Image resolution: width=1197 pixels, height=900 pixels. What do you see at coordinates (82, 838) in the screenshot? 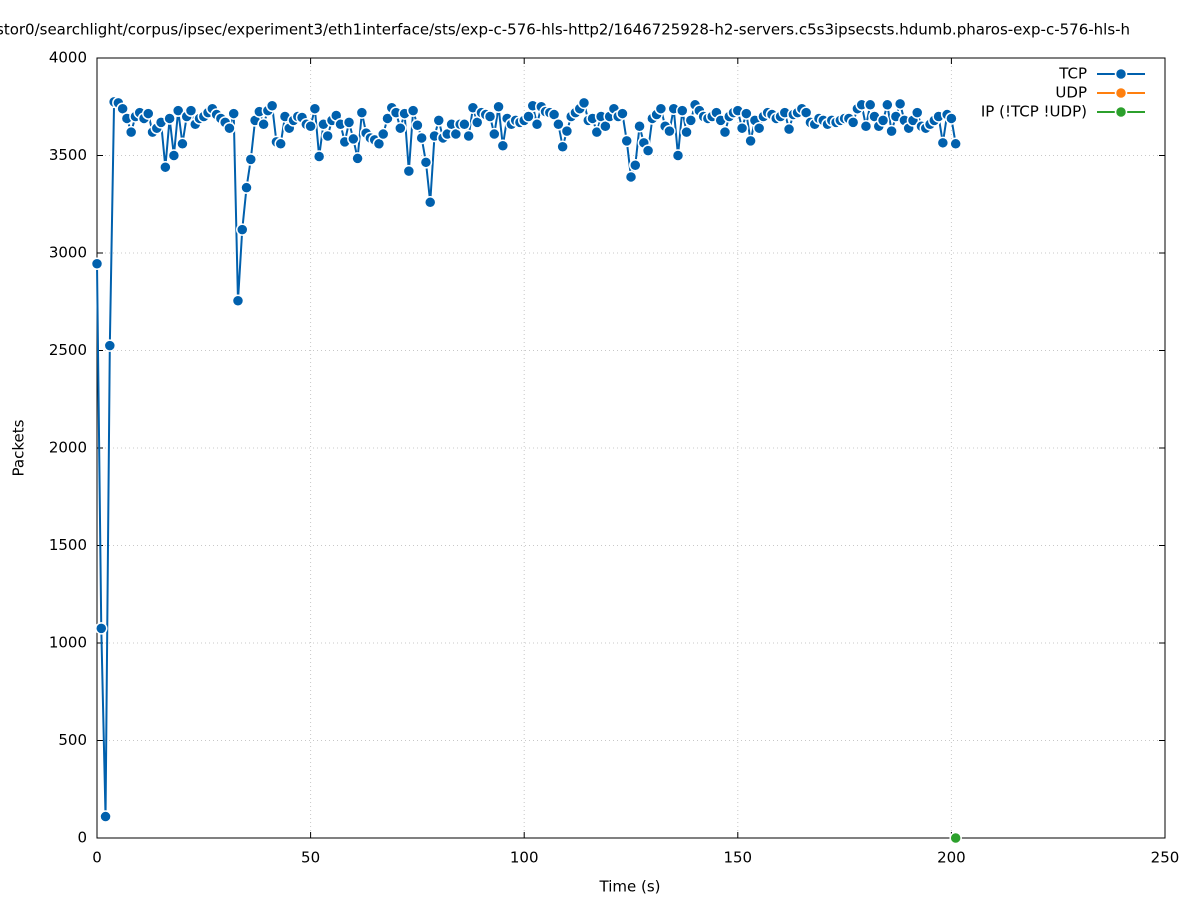
I see `y-tick-label: 0` at bounding box center [82, 838].